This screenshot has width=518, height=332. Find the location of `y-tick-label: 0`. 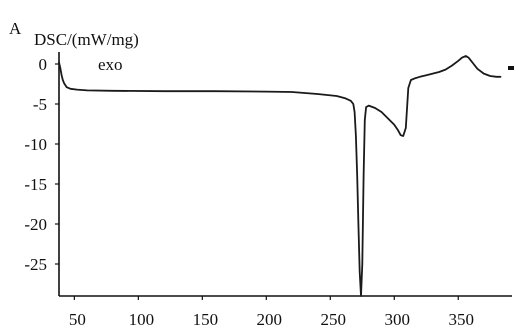

y-tick-label: 0 is located at coordinates (43, 64).